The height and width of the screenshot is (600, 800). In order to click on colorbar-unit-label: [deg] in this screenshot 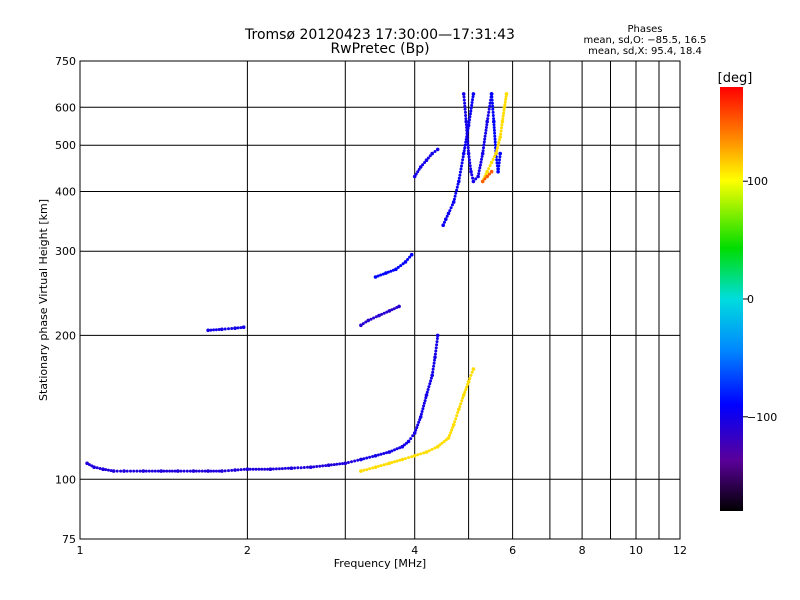, I will do `click(735, 78)`.